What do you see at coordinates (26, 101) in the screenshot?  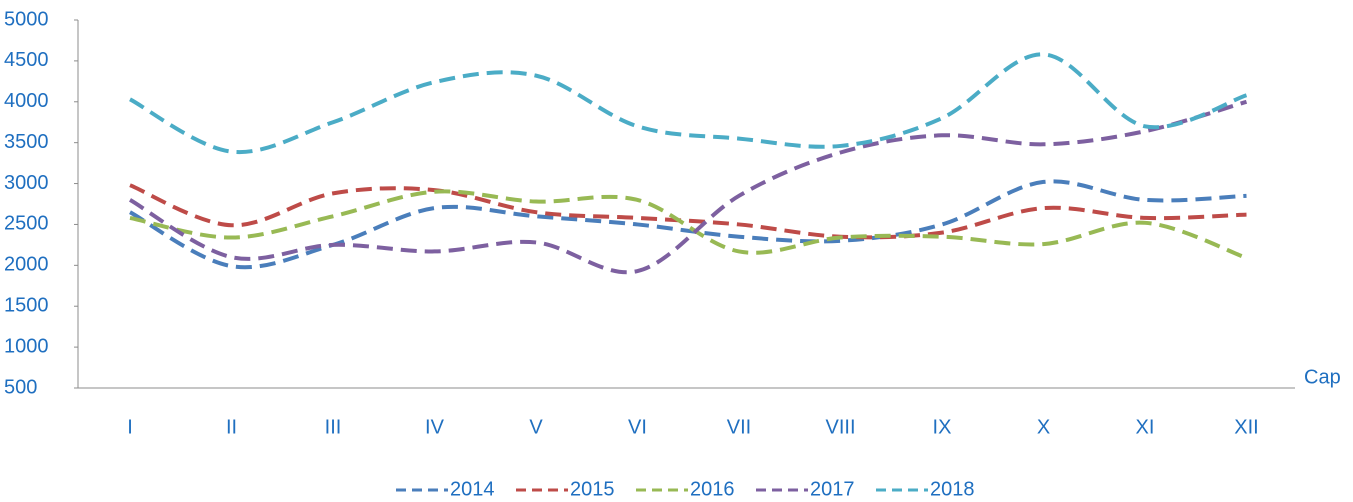 I see `y-tick-label: 4000` at bounding box center [26, 101].